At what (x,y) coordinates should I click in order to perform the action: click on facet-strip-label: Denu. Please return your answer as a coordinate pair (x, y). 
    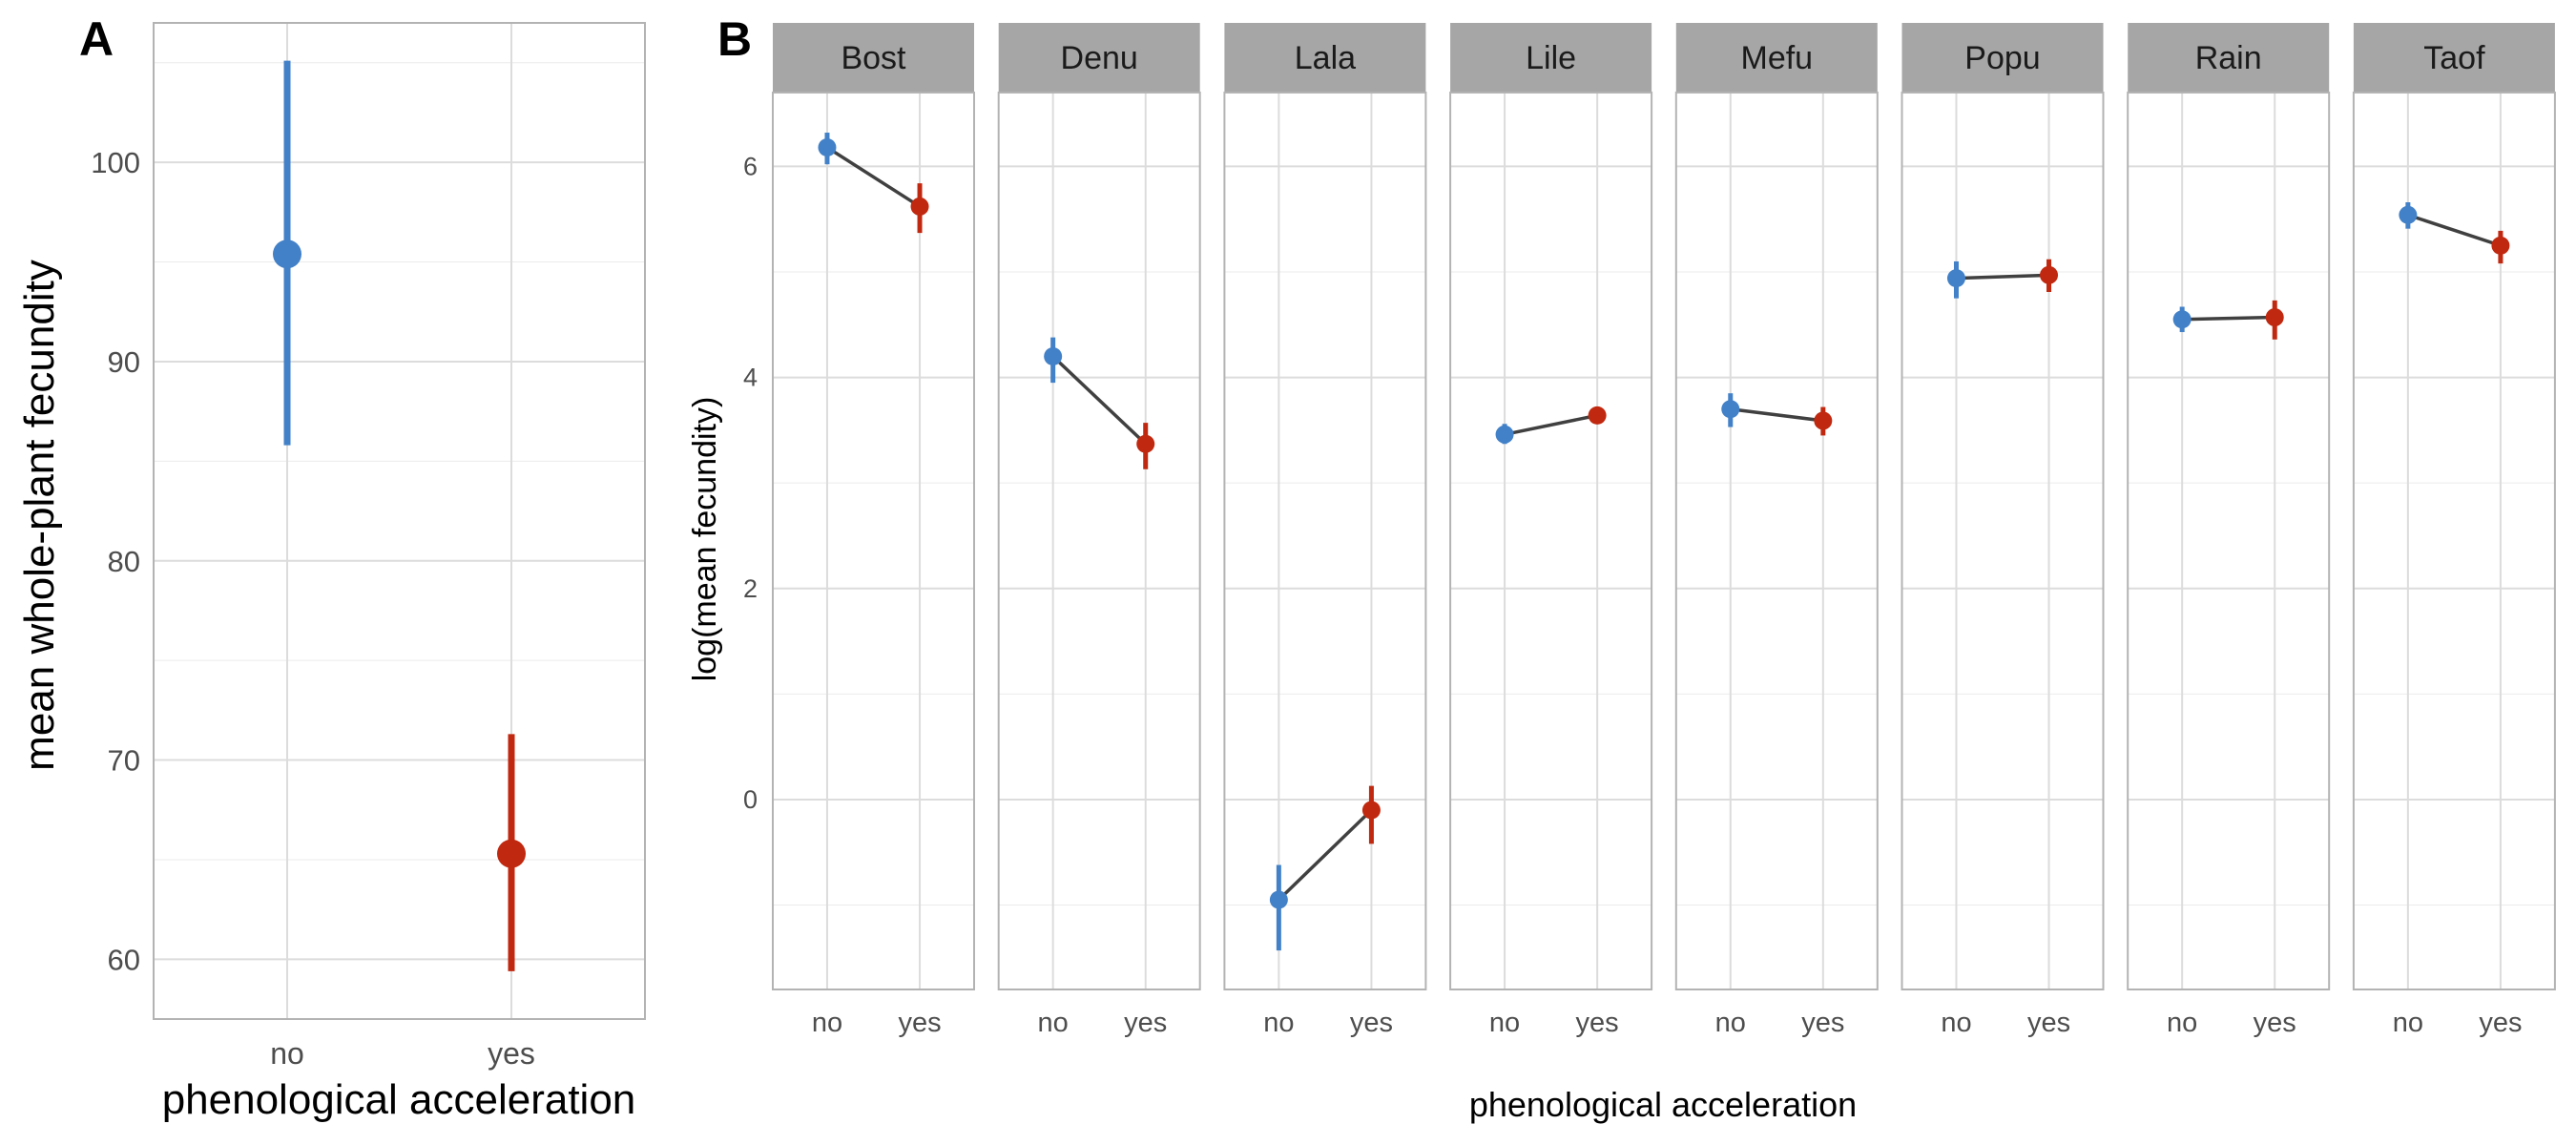
    Looking at the image, I should click on (1099, 58).